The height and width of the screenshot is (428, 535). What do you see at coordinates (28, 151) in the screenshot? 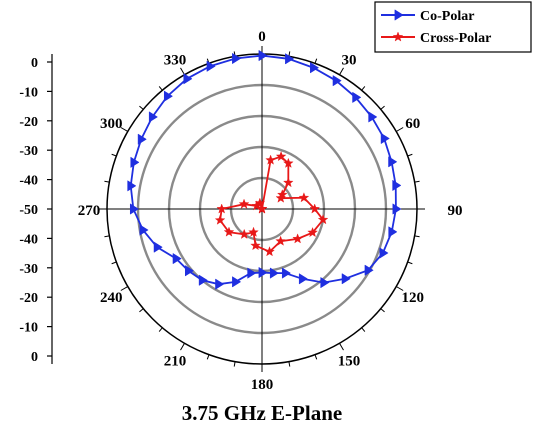
I see `radial-scale-label: -30` at bounding box center [28, 151].